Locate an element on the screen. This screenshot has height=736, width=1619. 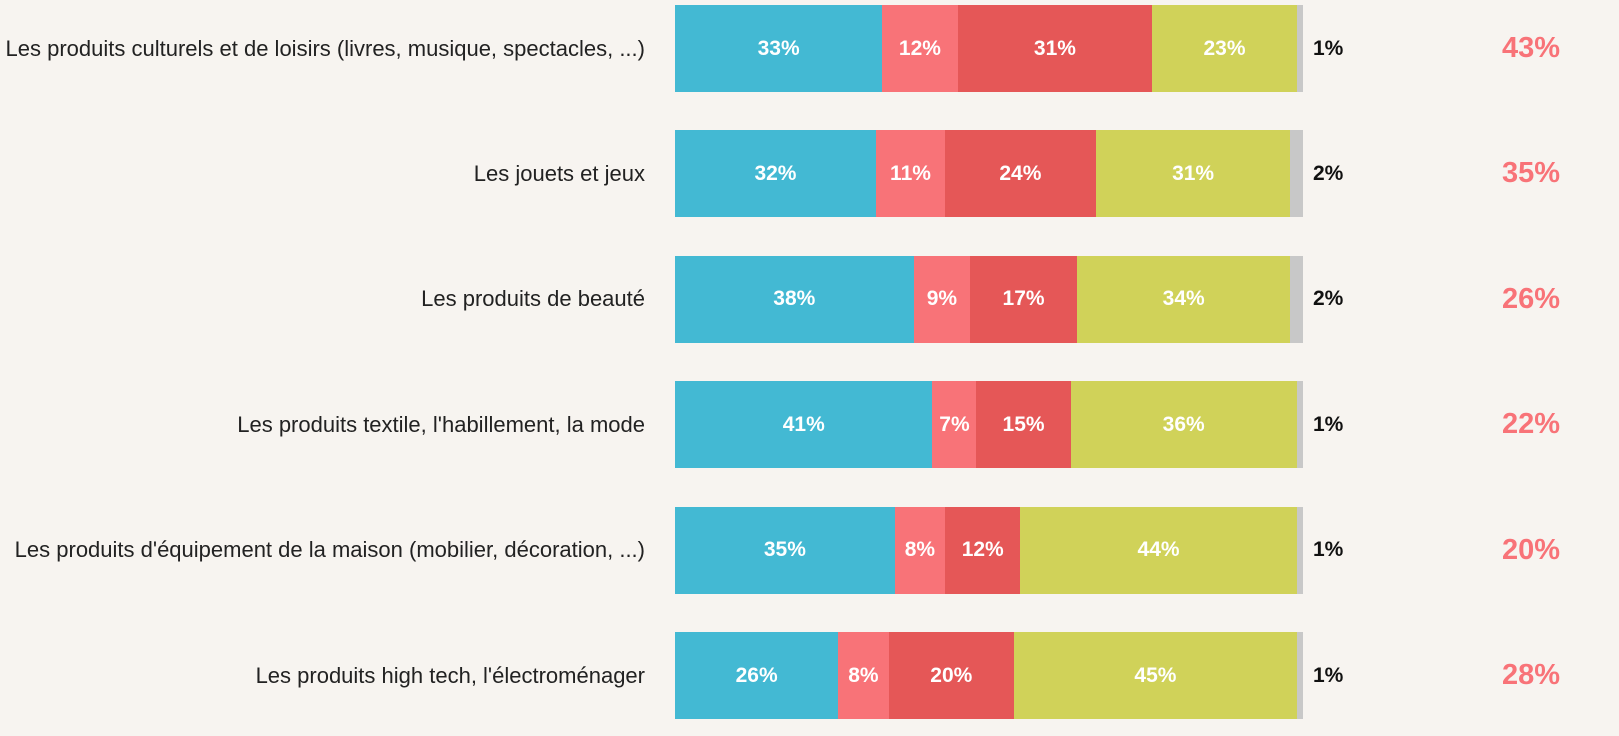
category-label: Les produits de beauté is located at coordinates (533, 299).